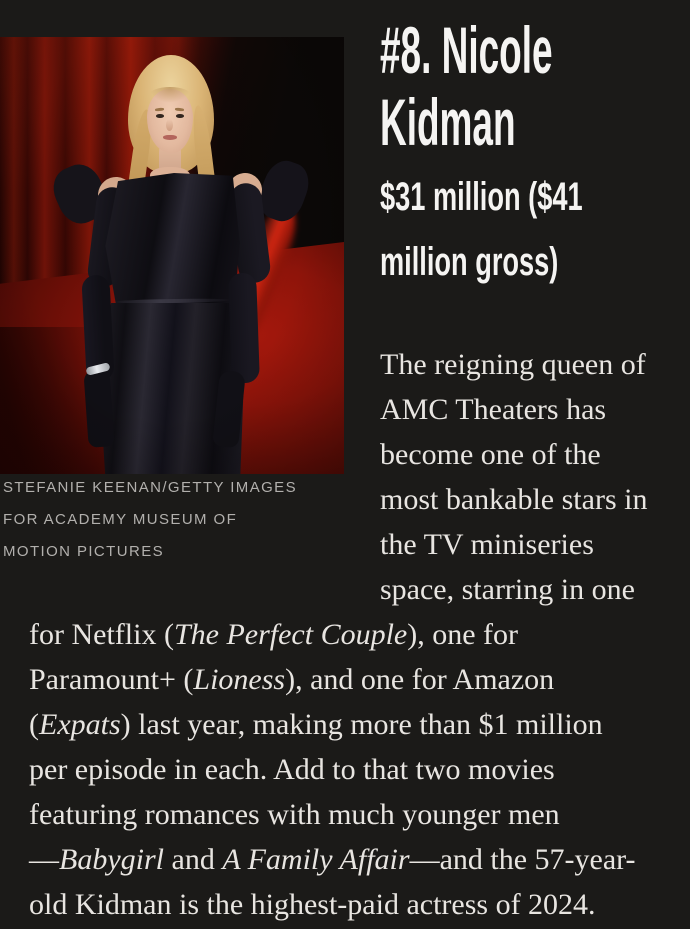 This screenshot has width=690, height=929. Describe the element at coordinates (487, 544) in the screenshot. I see `body-line: the TV miniseries` at that location.